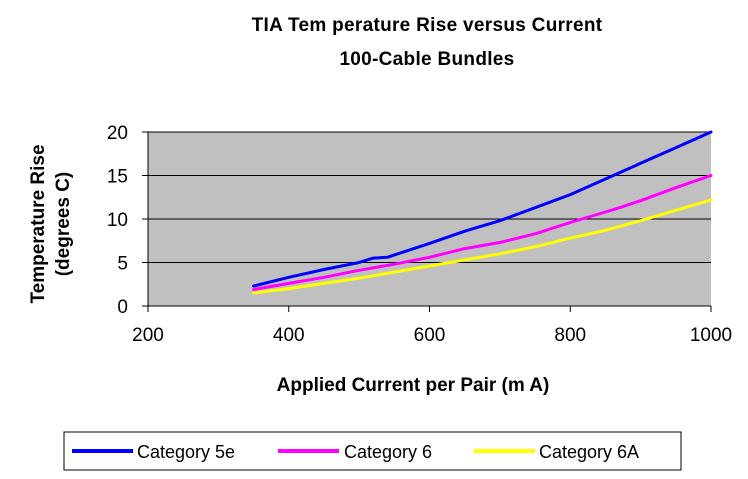  Describe the element at coordinates (427, 25) in the screenshot. I see `chart-title: TIA Tem perature Rise versus Current` at that location.